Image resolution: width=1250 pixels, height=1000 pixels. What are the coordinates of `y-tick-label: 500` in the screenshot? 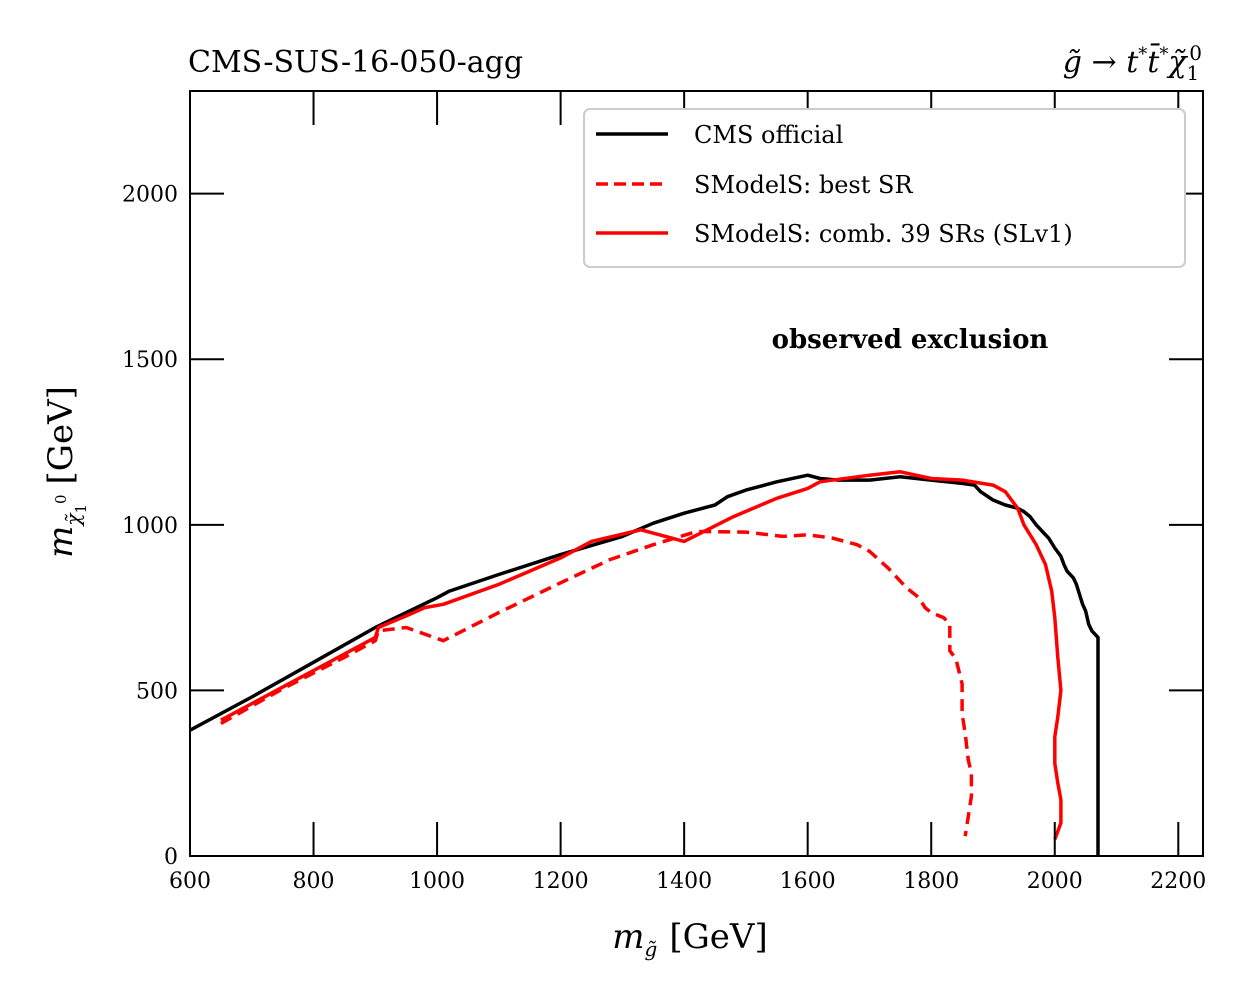 It's located at (157, 691).